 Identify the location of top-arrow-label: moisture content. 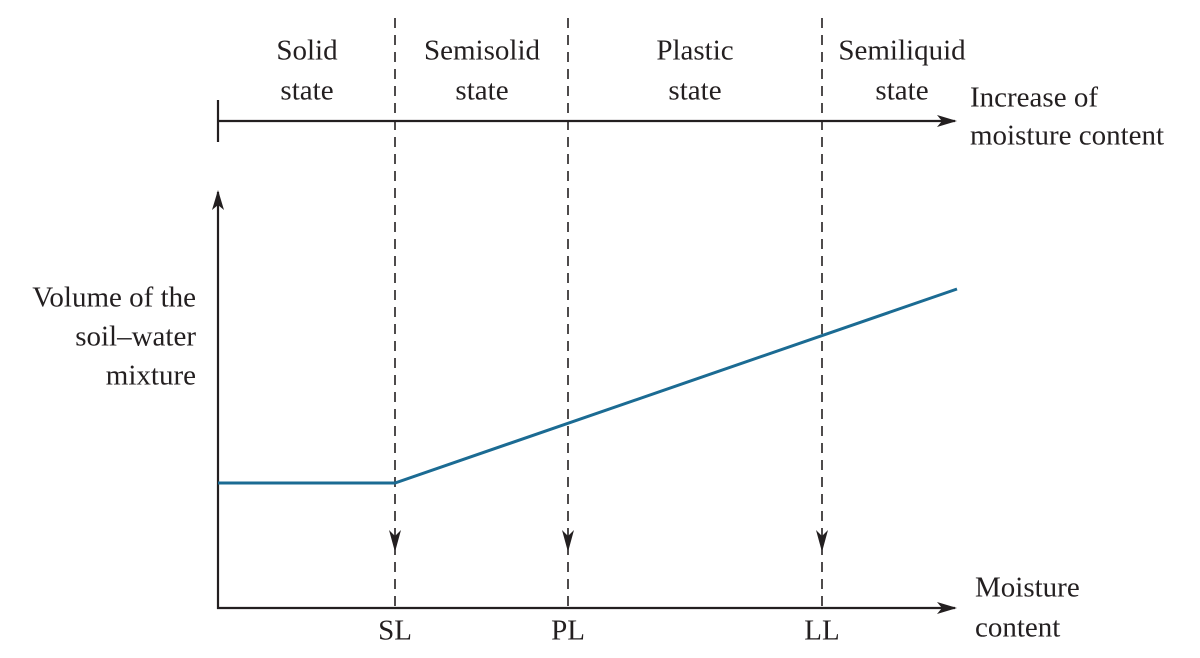
(1067, 136).